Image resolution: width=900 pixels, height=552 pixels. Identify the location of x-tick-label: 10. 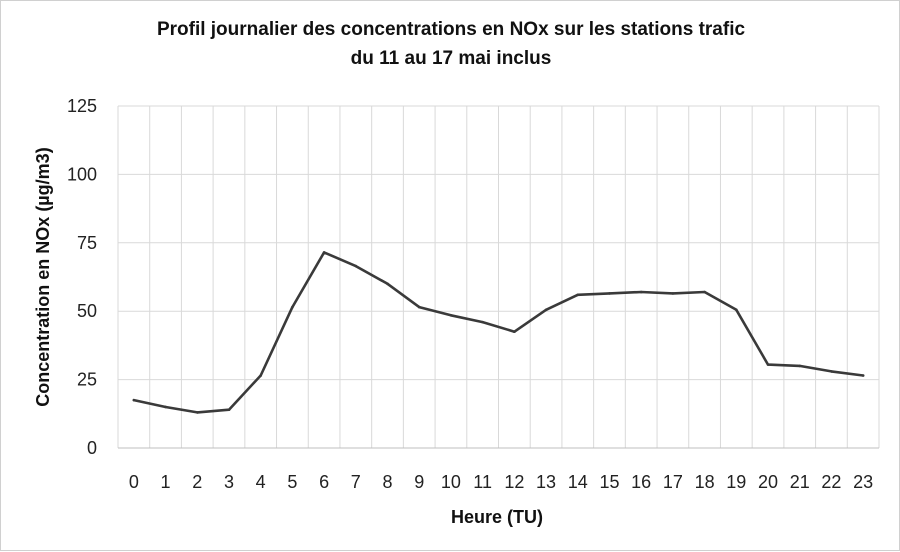
(451, 482).